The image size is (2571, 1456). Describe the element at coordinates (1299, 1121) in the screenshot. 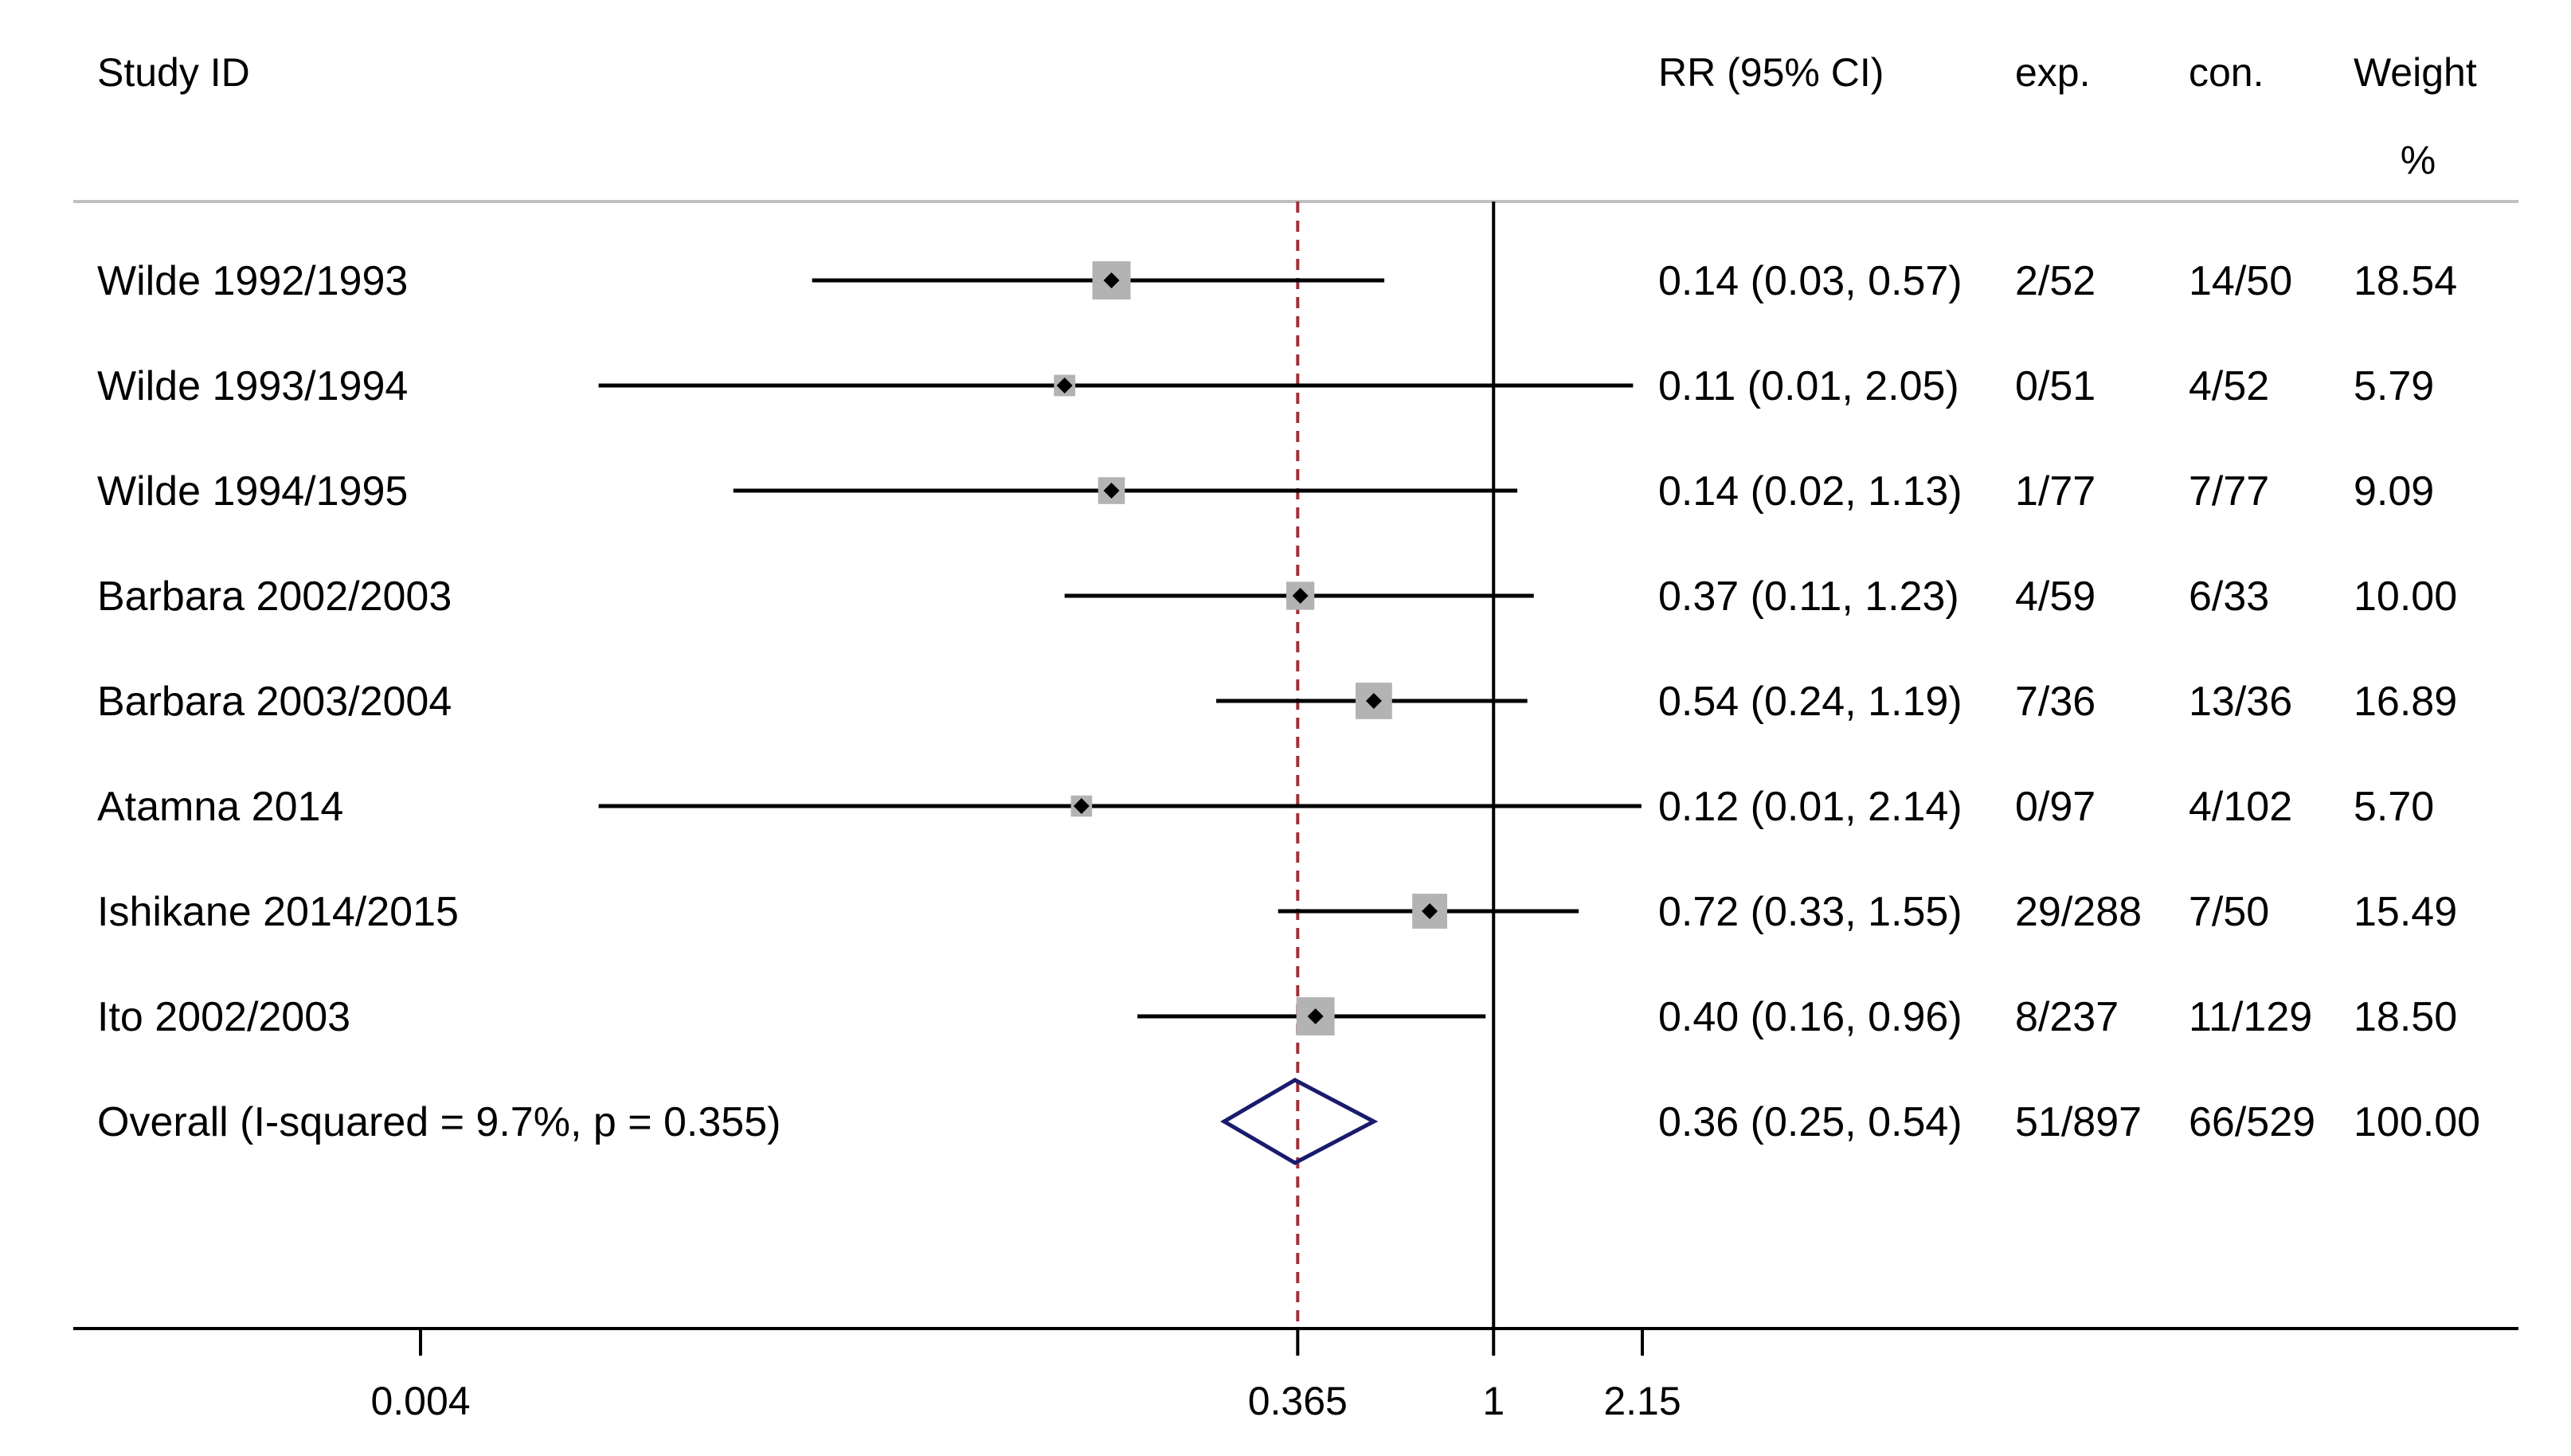

I see `overall-diamond` at that location.